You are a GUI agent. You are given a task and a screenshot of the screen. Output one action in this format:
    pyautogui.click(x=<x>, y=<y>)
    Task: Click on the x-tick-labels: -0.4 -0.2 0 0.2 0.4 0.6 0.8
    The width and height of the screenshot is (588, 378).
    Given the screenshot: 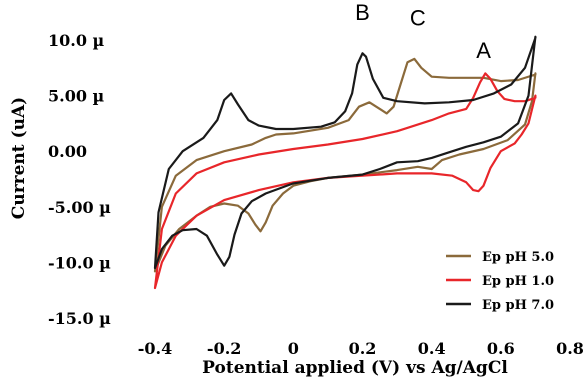 What is the action you would take?
    pyautogui.click(x=361, y=348)
    